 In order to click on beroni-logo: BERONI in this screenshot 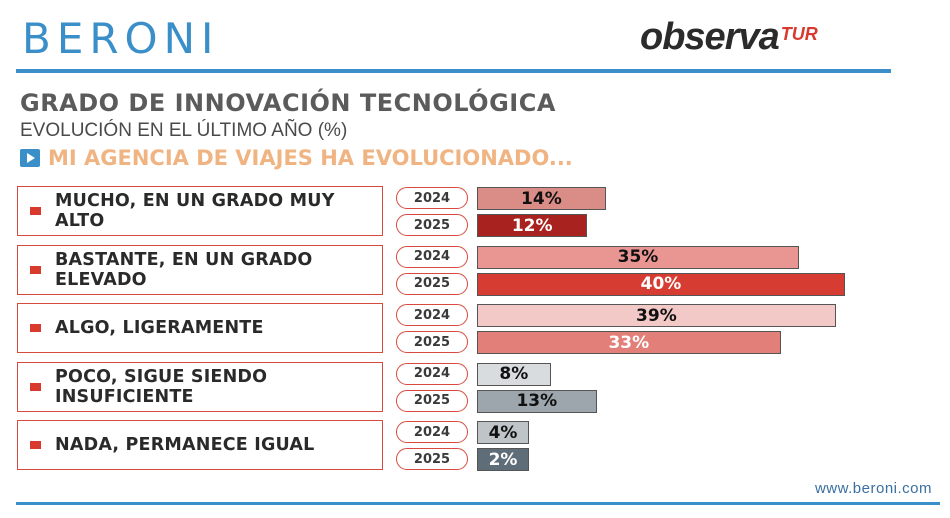, I will do `click(121, 38)`.